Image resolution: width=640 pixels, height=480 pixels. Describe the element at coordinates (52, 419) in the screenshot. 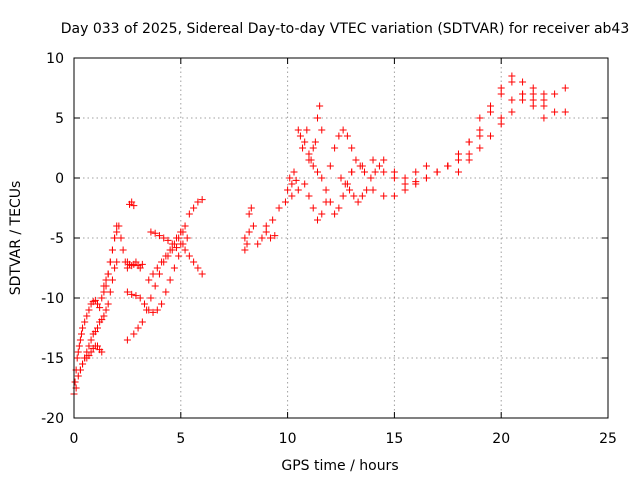

I see `y-tick-label: -20` at that location.